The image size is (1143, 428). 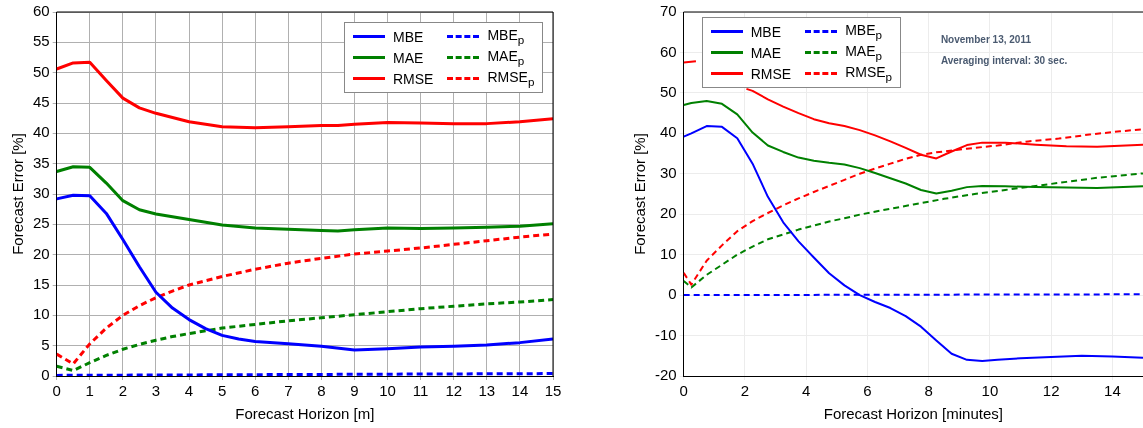 What do you see at coordinates (41, 162) in the screenshot?
I see `y-tick-label: 35` at bounding box center [41, 162].